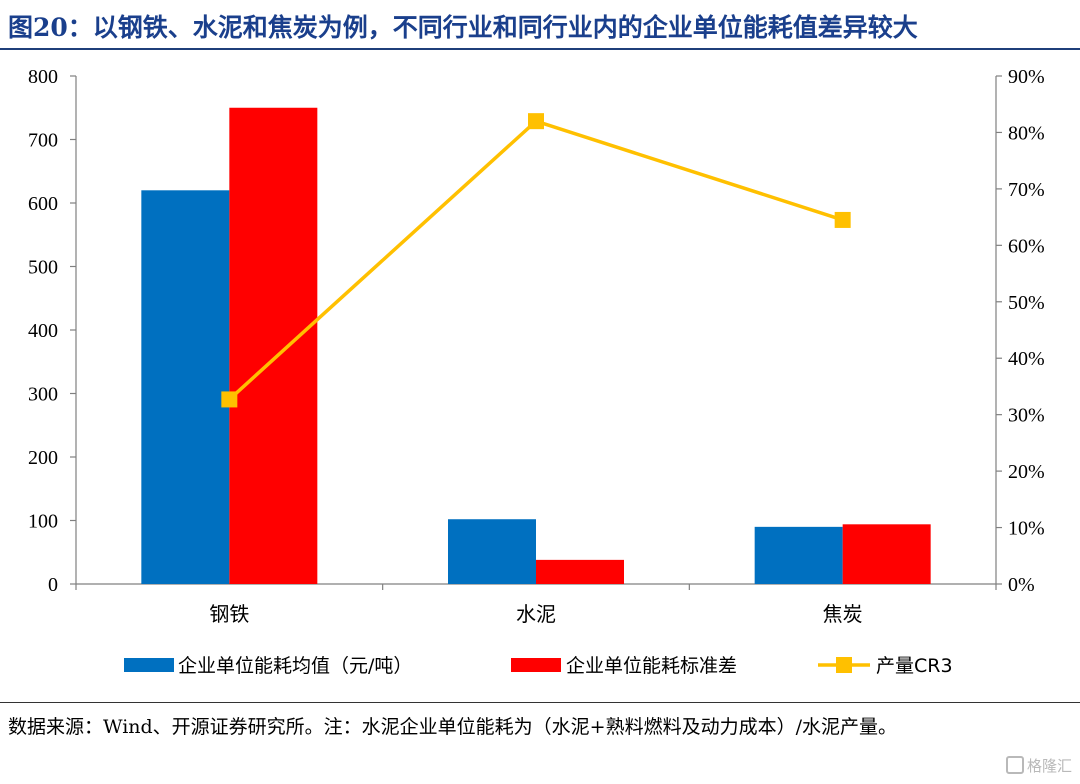 The height and width of the screenshot is (784, 1080). I want to click on left-tick-label: 400, so click(43, 331).